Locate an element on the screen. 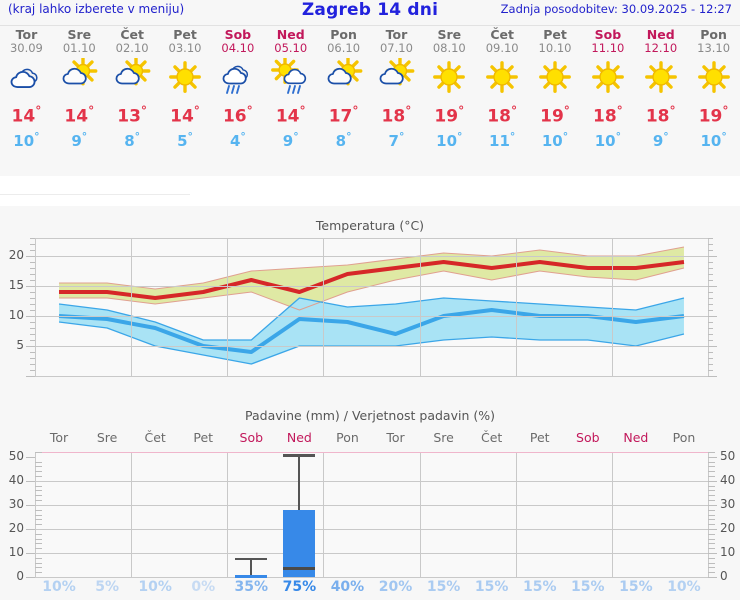 This screenshot has width=740, height=600. temp-min: 8° is located at coordinates (344, 139).